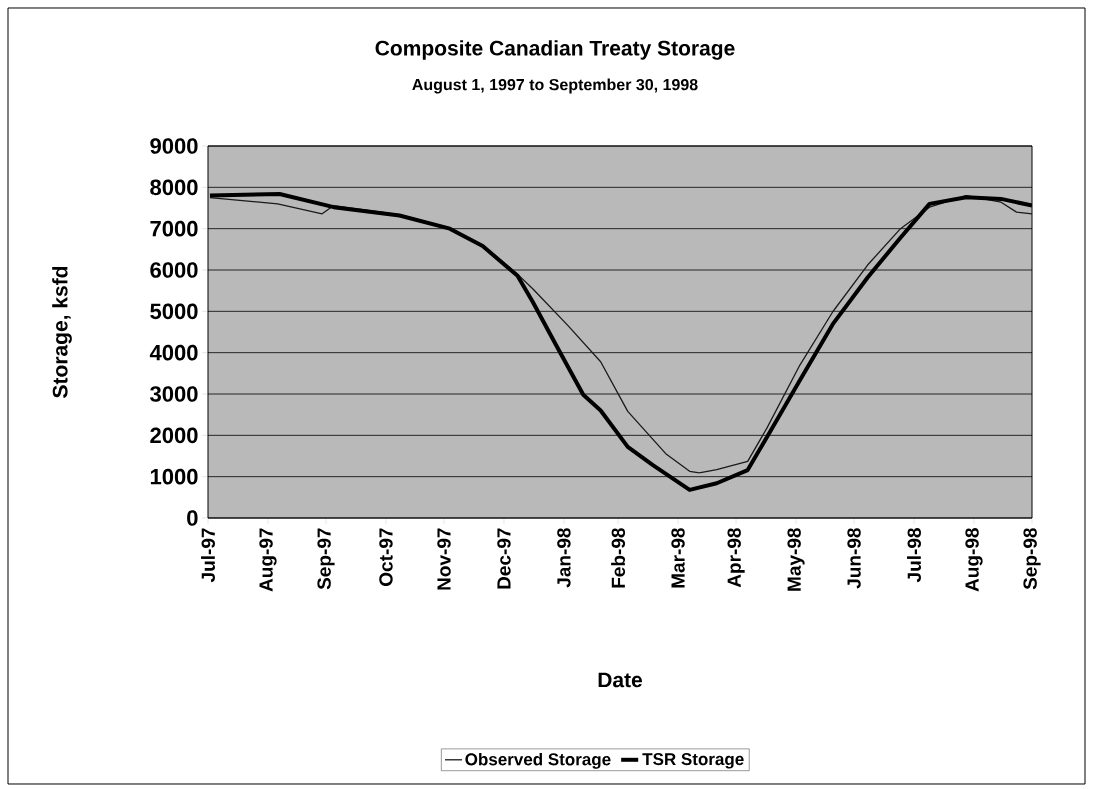 The image size is (1093, 789). What do you see at coordinates (174, 187) in the screenshot?
I see `y-tick-label: 8000` at bounding box center [174, 187].